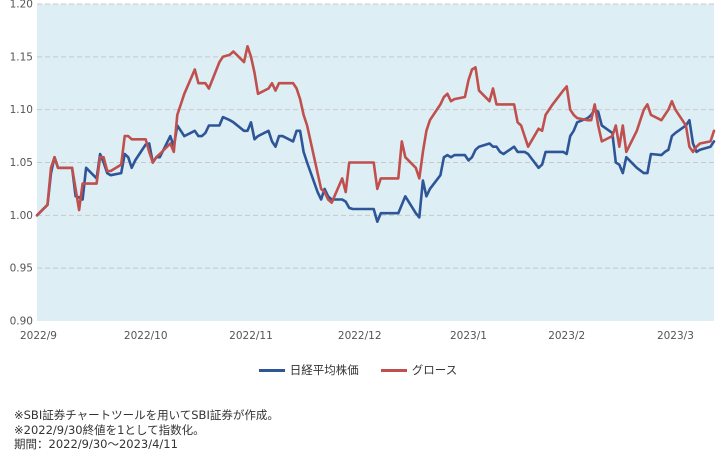 The width and height of the screenshot is (716, 453). Describe the element at coordinates (468, 336) in the screenshot. I see `x-tick-label: 2023/1` at that location.